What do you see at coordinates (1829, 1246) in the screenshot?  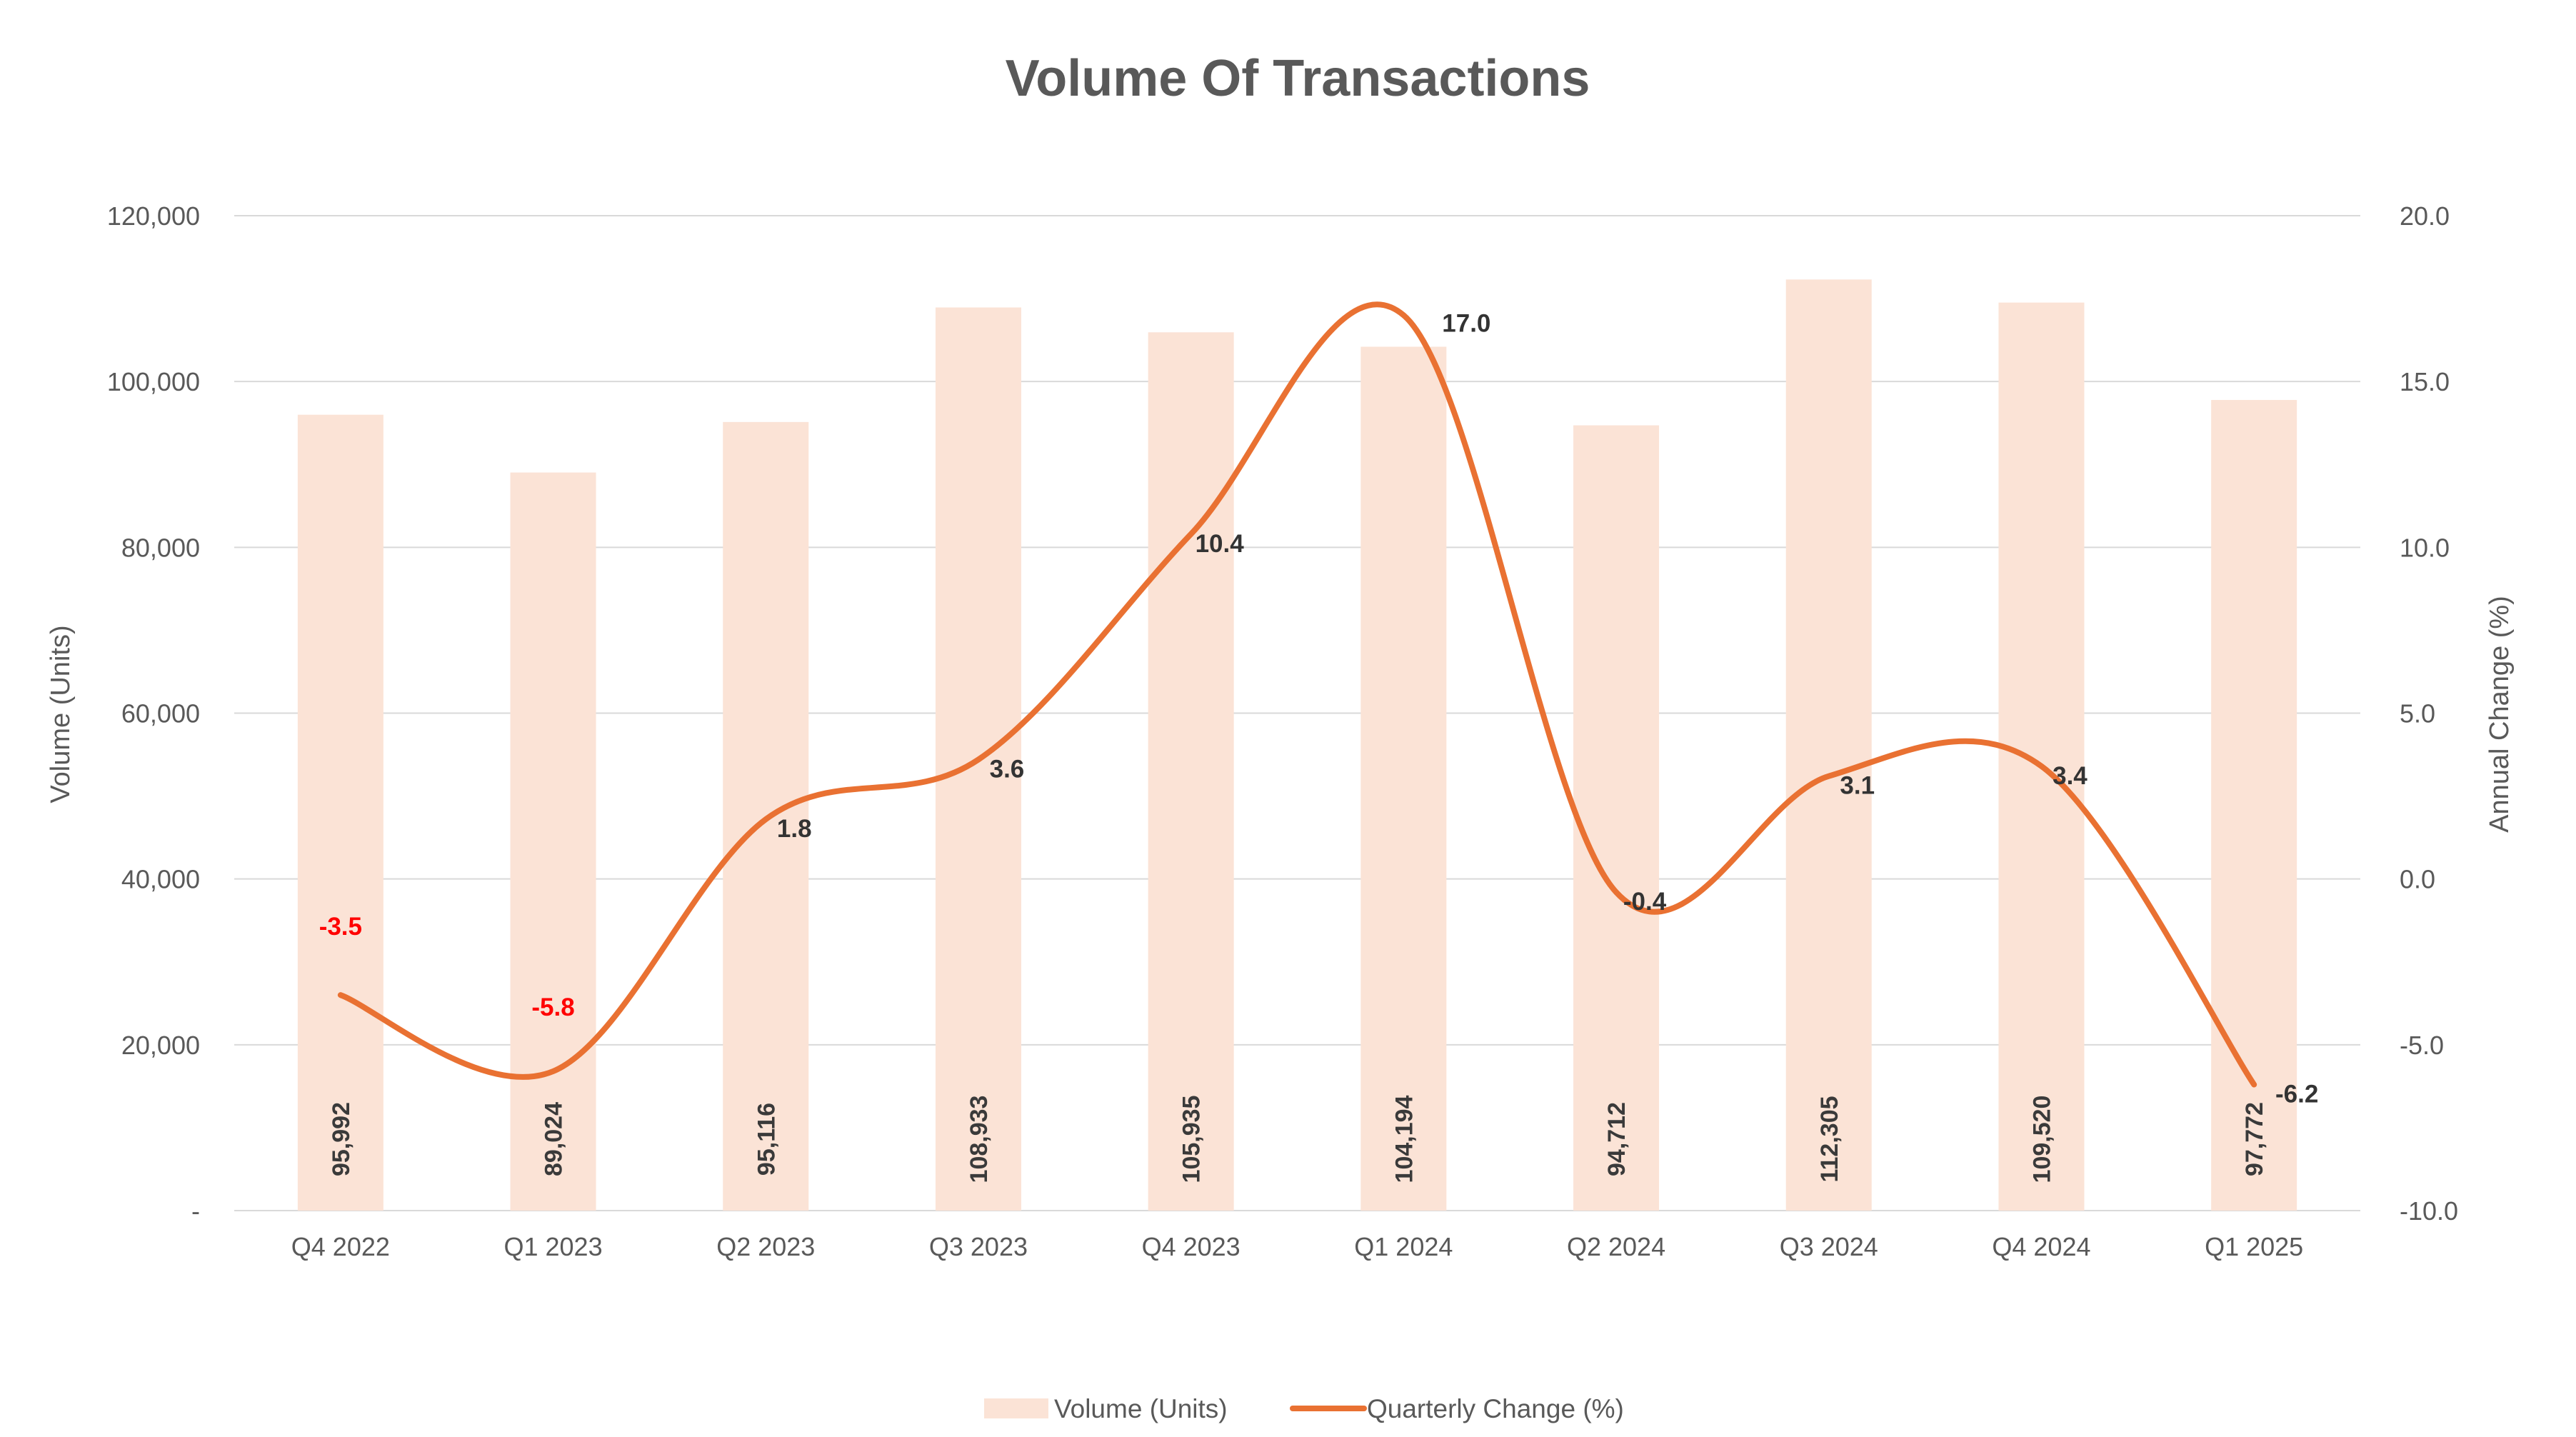 I see `x-tick-label: Q3 2024` at bounding box center [1829, 1246].